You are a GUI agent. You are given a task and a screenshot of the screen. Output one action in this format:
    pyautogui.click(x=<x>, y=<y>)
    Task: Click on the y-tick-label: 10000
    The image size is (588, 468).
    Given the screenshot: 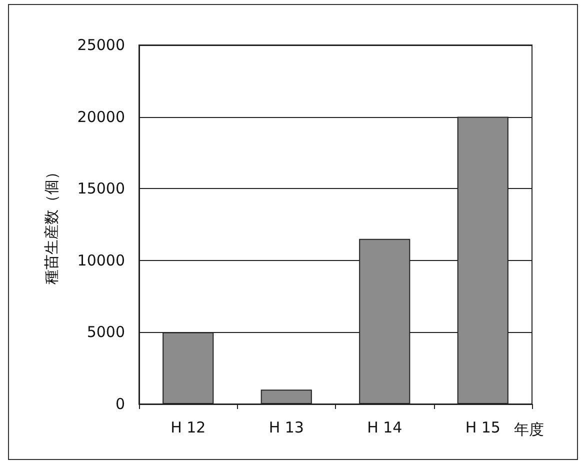 What is the action you would take?
    pyautogui.click(x=101, y=260)
    